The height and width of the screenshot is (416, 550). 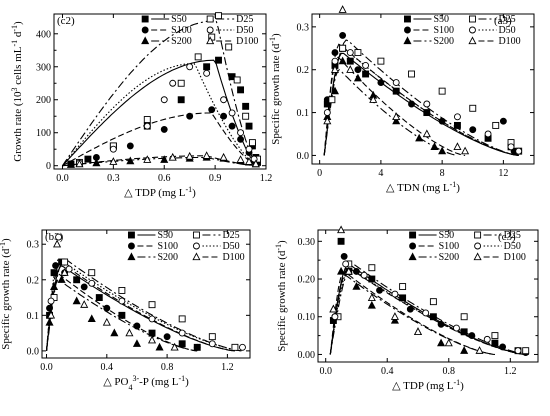 I want to click on fit-curve-d25, so click(x=429, y=309).